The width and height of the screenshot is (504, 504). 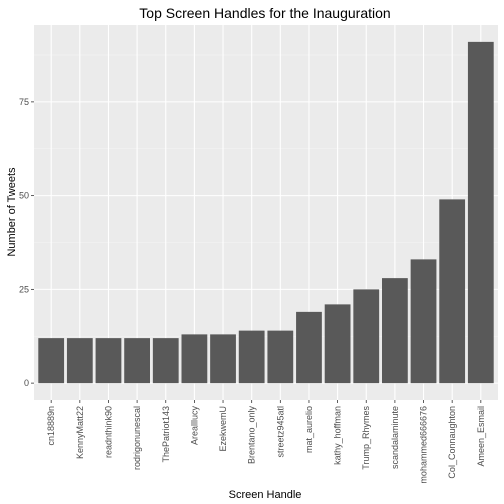 What do you see at coordinates (137, 438) in the screenshot?
I see `x-tick-label: rodrigonunescal` at bounding box center [137, 438].